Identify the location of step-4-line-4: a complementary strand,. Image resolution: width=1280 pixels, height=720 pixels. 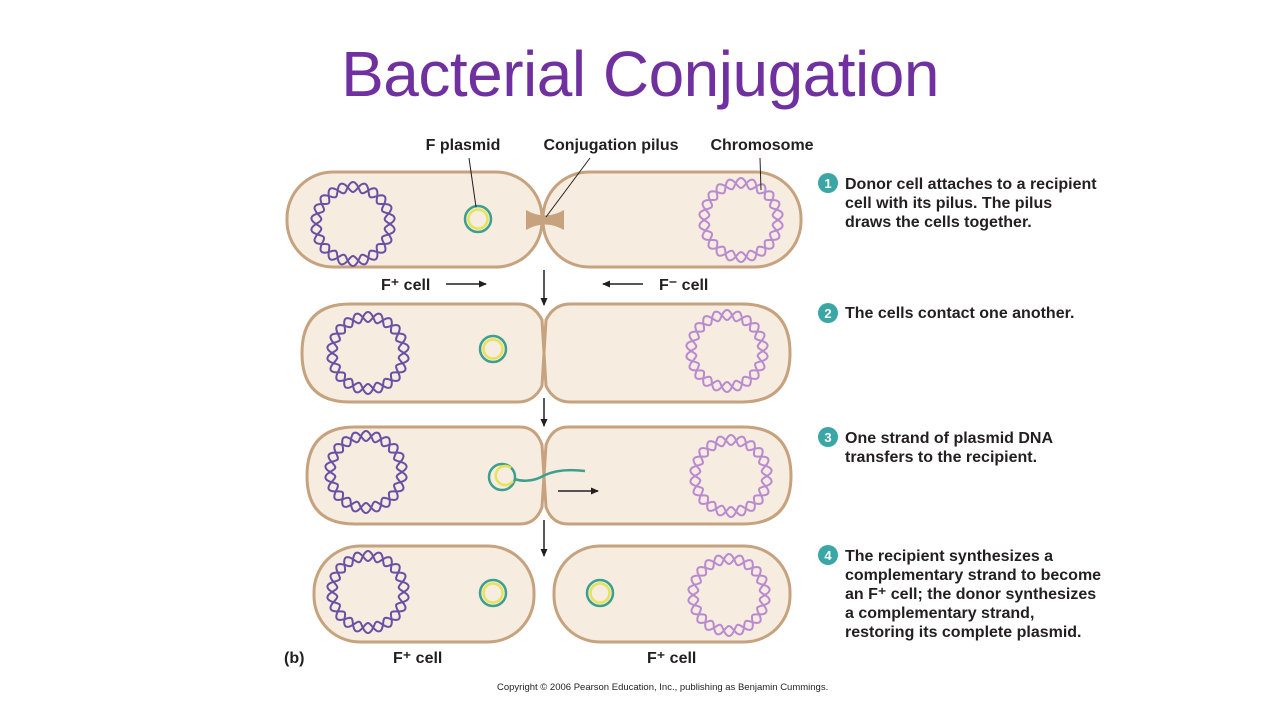
(939, 613).